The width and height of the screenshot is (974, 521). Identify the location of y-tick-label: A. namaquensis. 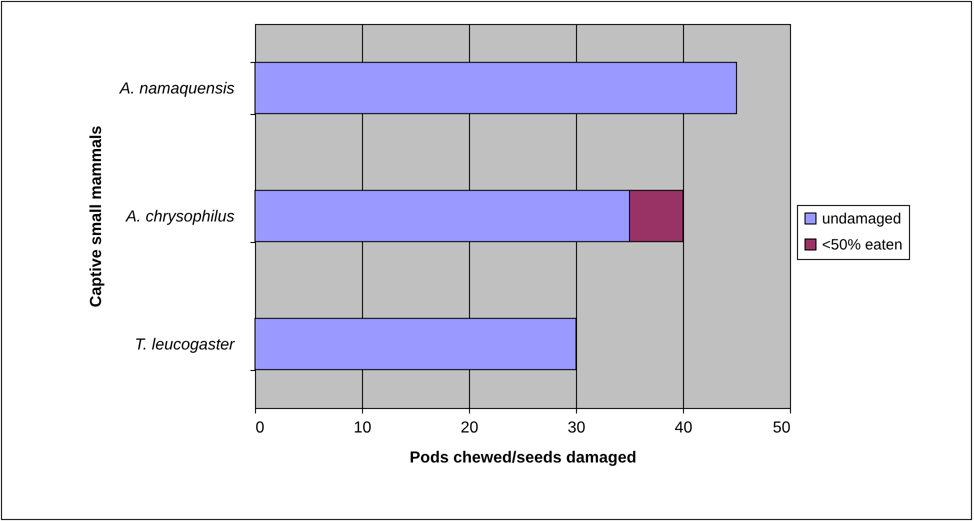
(176, 89).